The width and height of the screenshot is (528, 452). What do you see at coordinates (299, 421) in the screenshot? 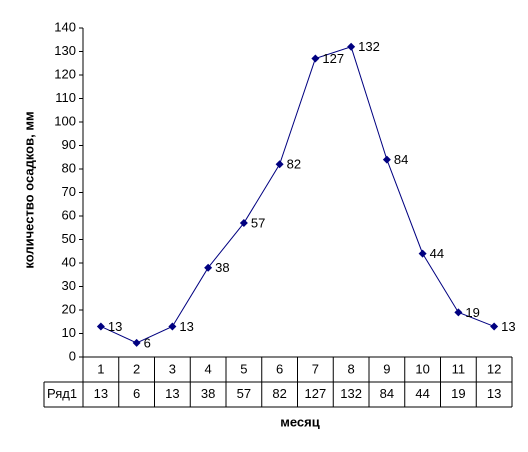
I see `x-axis-title: месяц` at bounding box center [299, 421].